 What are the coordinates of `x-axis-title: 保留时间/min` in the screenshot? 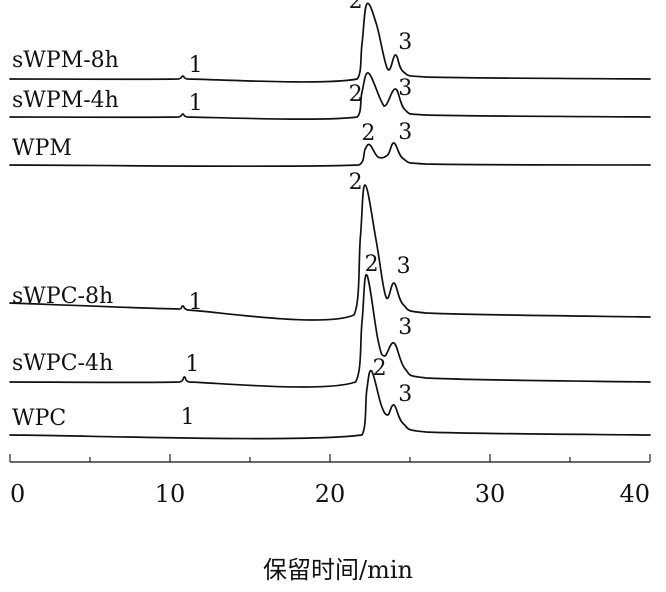 It's located at (338, 570).